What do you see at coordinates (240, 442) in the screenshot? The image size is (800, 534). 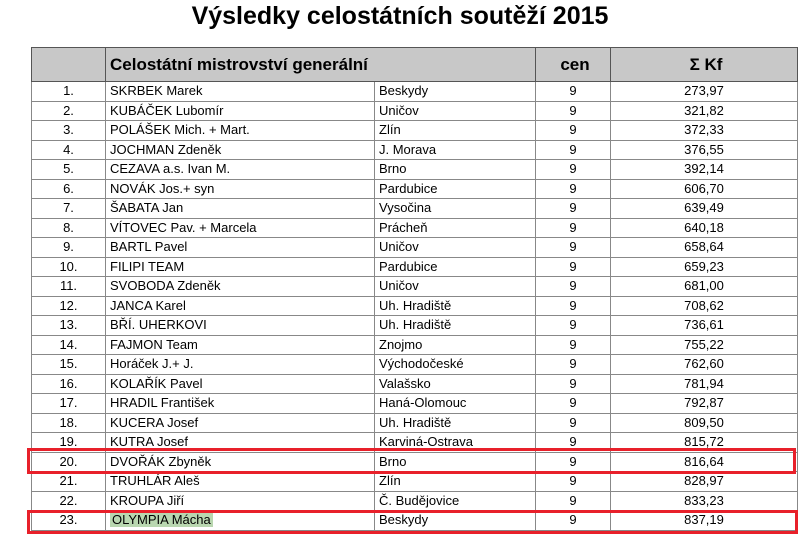 I see `cell-name: KUTRA Josef` at bounding box center [240, 442].